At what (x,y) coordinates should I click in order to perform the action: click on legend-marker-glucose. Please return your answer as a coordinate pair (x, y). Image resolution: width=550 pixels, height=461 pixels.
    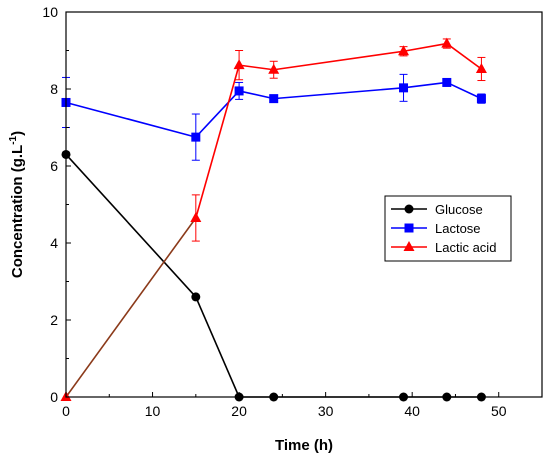
    Looking at the image, I should click on (409, 209).